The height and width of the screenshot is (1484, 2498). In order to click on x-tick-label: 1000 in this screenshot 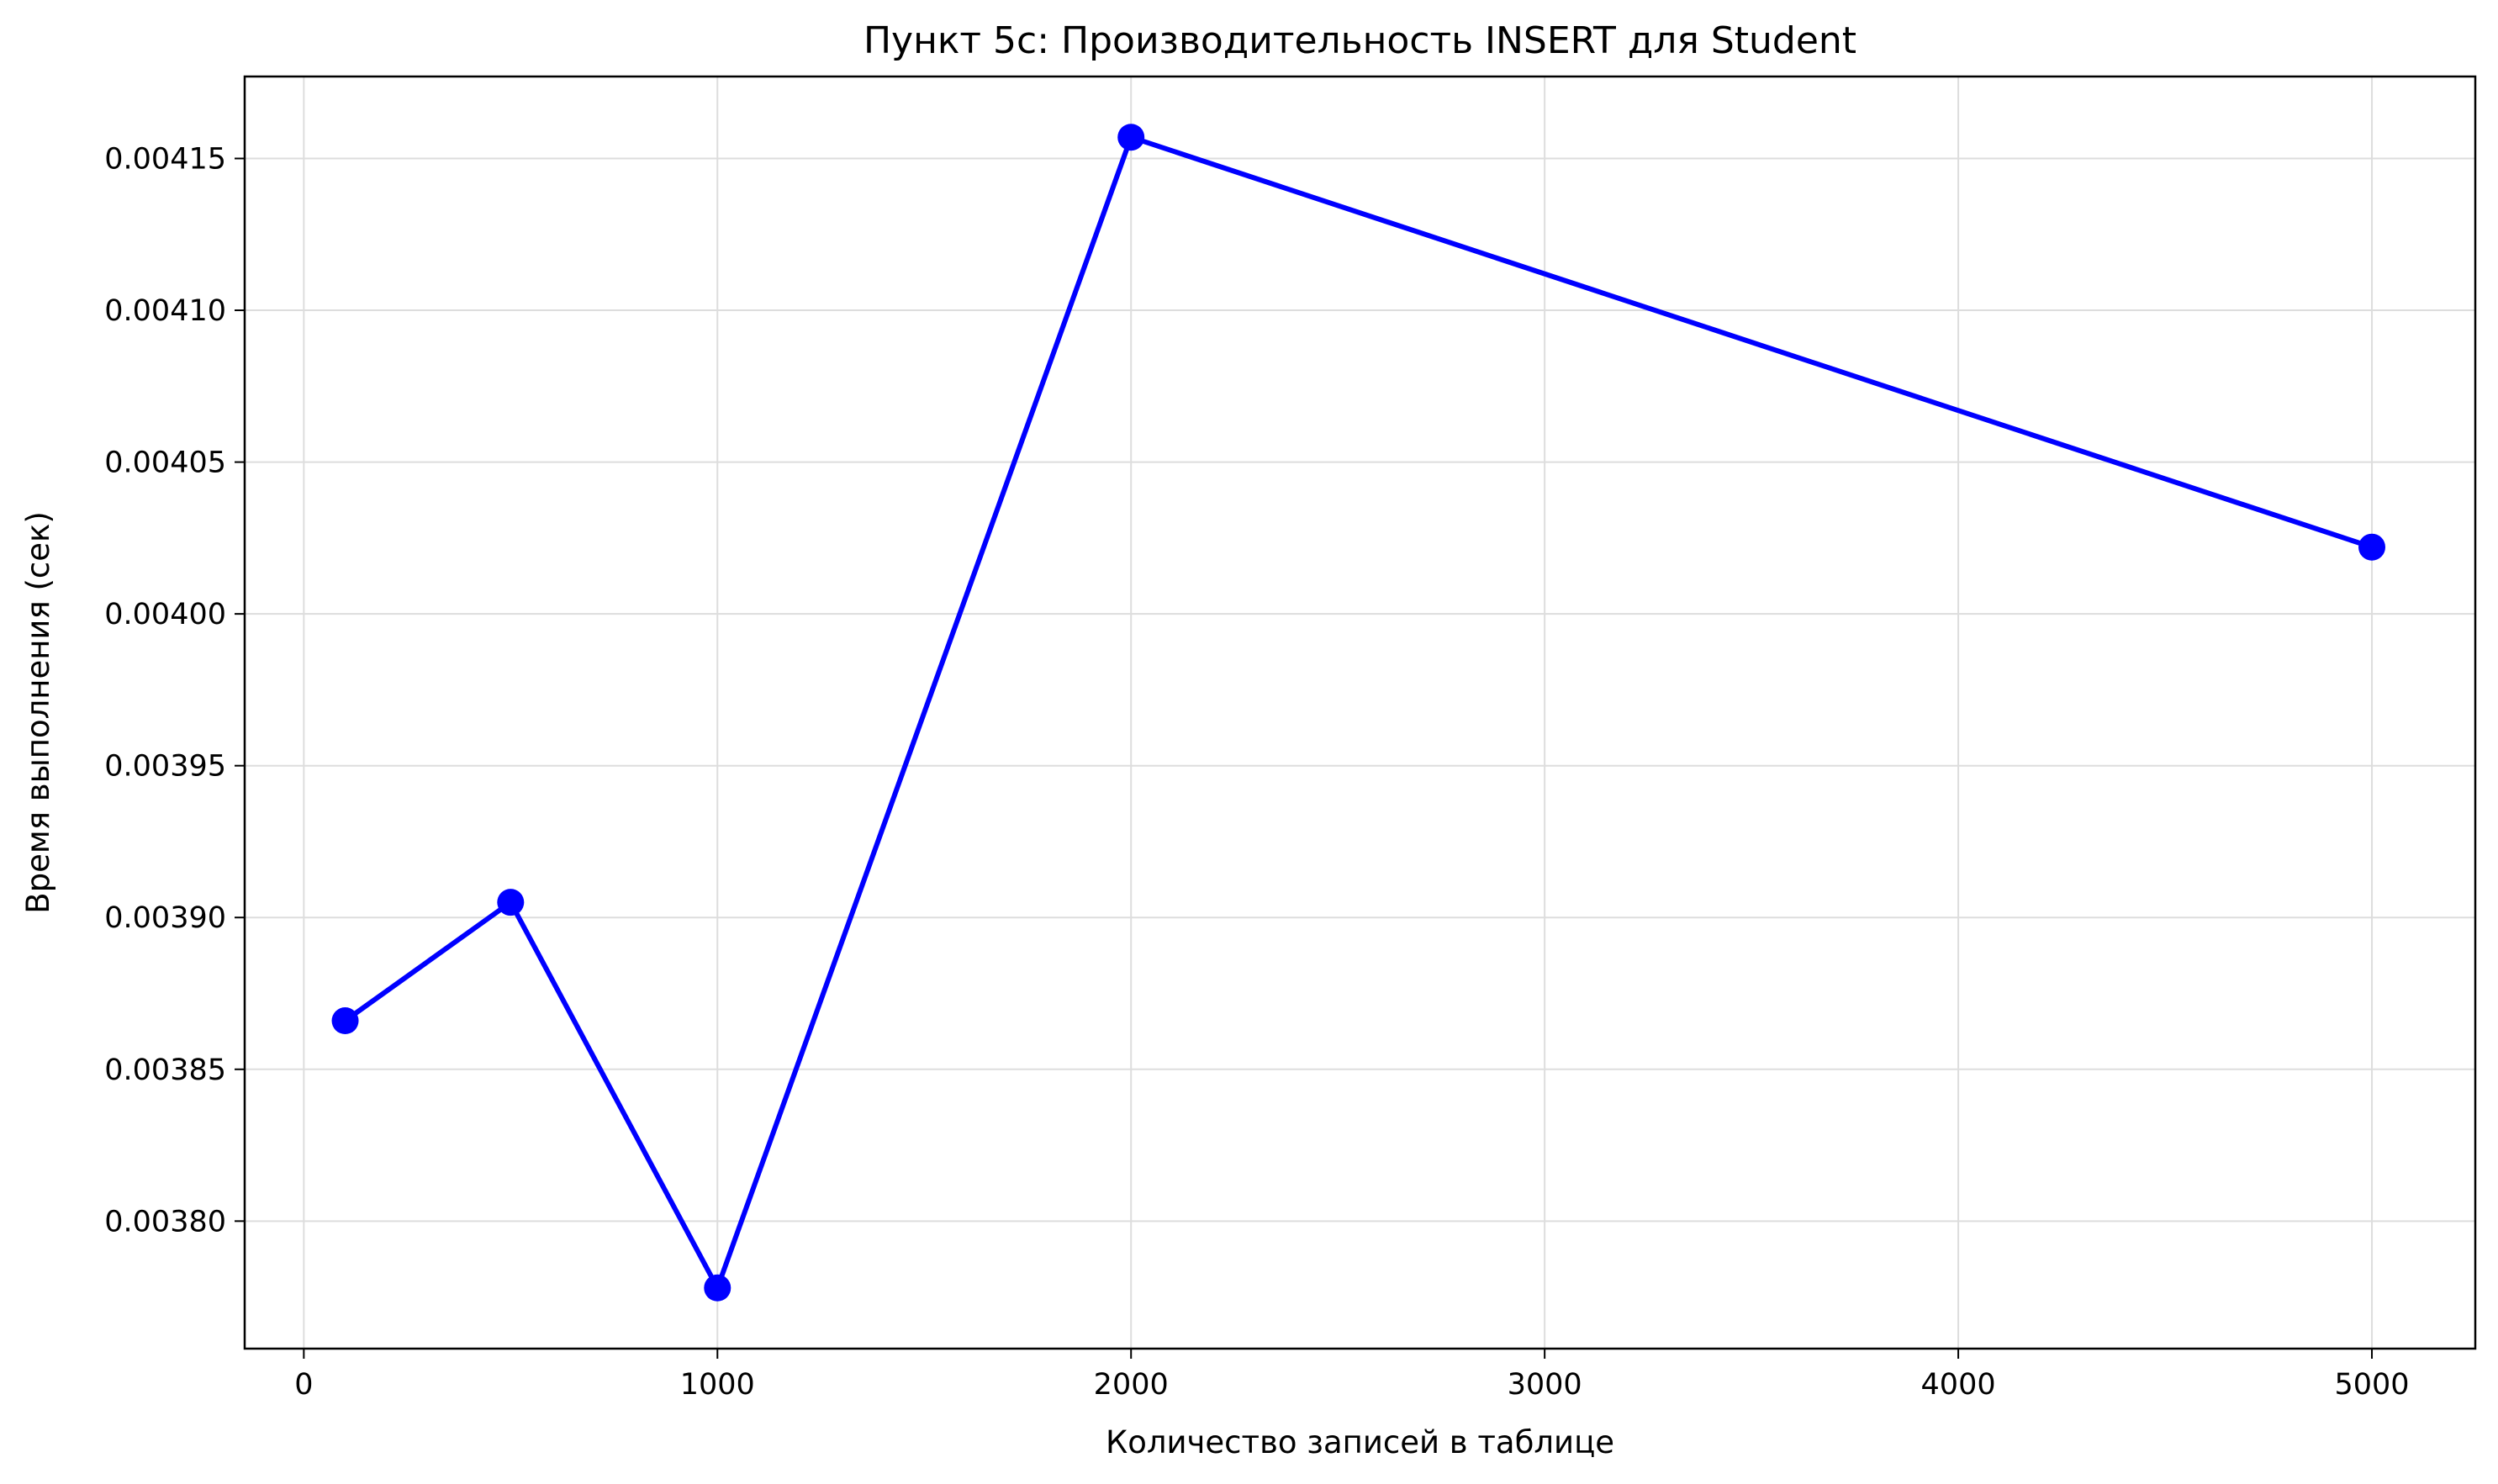, I will do `click(717, 1385)`.